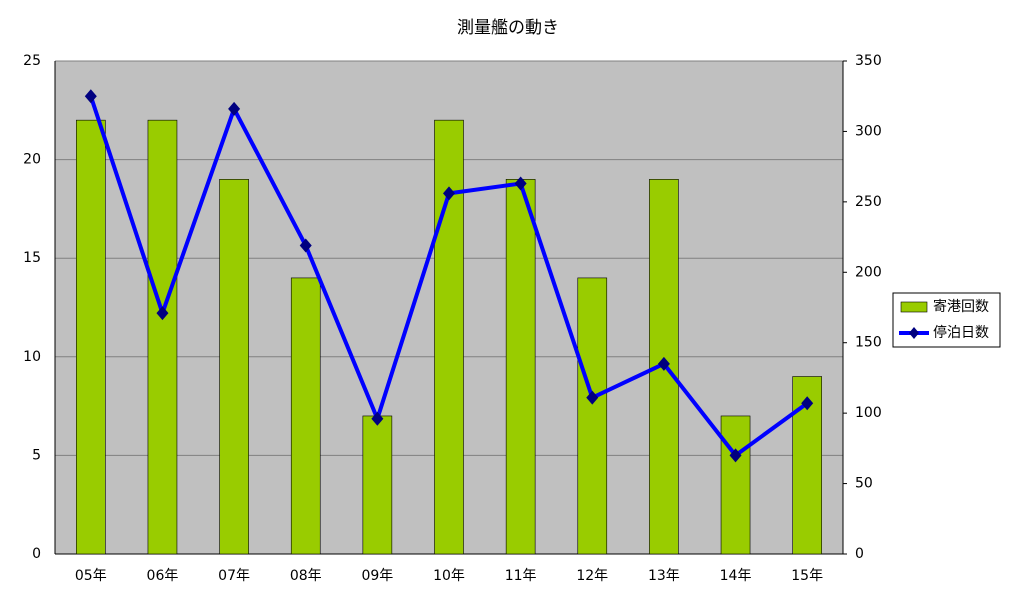  Describe the element at coordinates (91, 576) in the screenshot. I see `x-tick-label: 05年` at that location.